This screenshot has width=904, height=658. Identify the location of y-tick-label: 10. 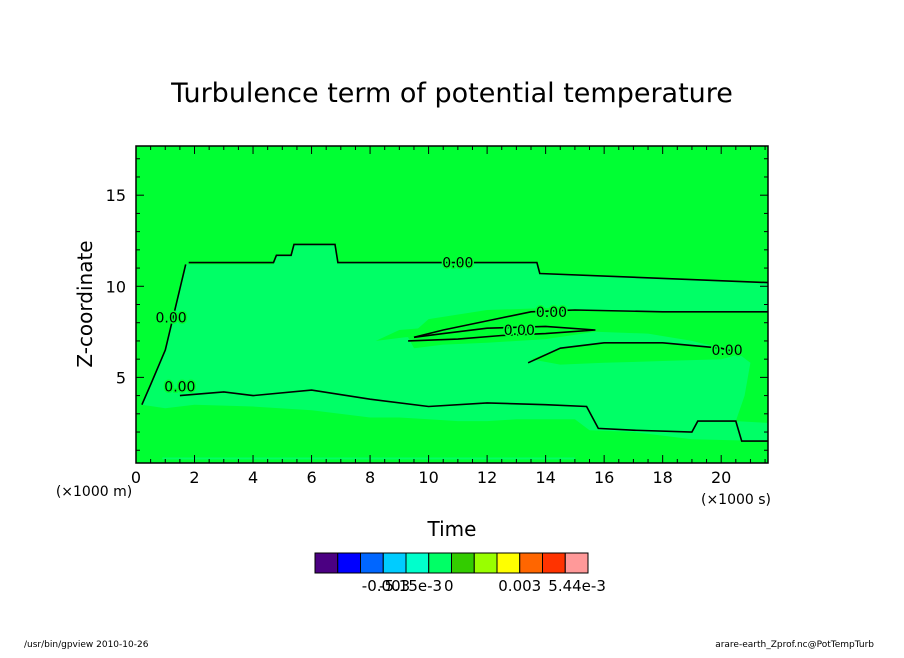
(116, 286).